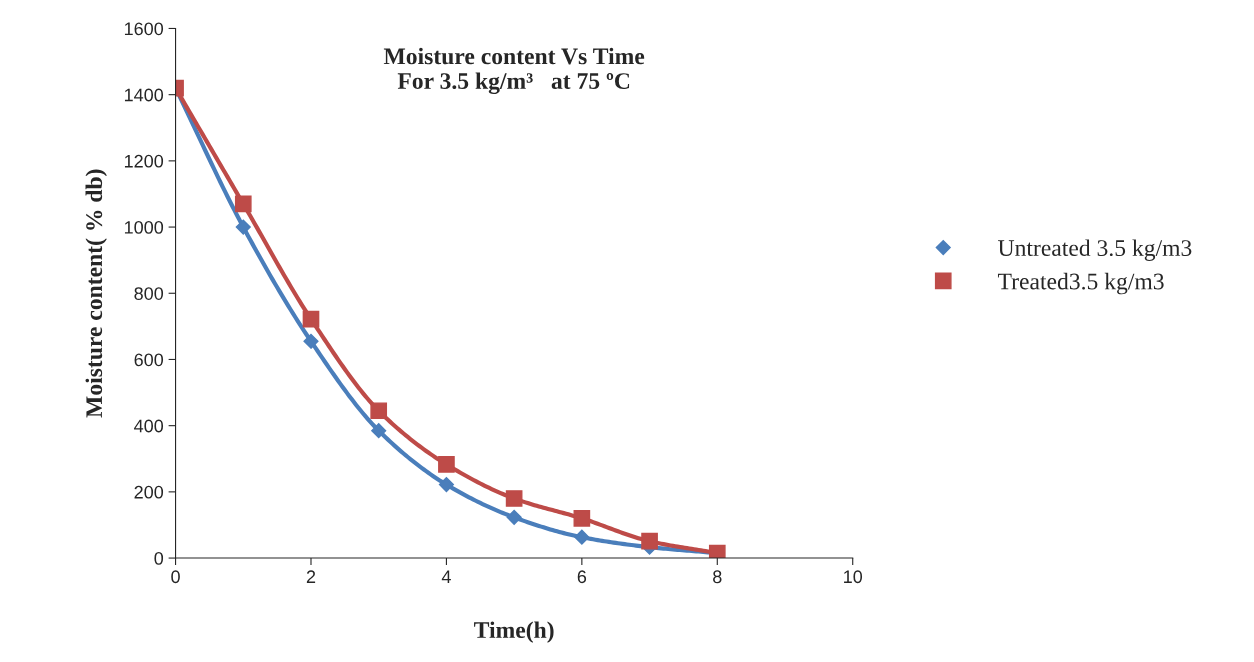 The width and height of the screenshot is (1254, 662). What do you see at coordinates (582, 577) in the screenshot?
I see `x-tick-label: 6` at bounding box center [582, 577].